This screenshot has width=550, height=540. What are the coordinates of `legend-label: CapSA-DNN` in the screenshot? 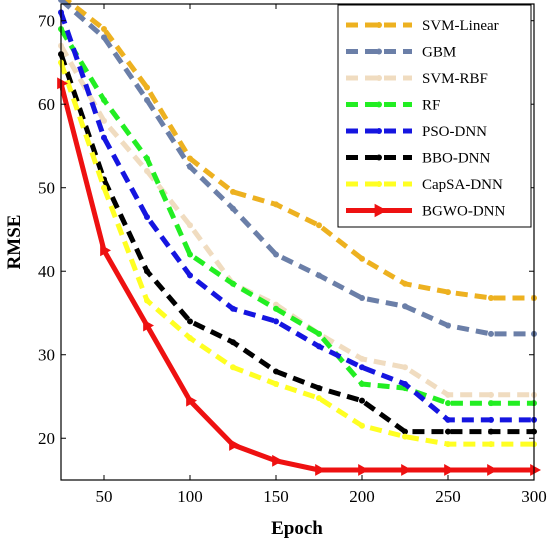 It's located at (462, 185).